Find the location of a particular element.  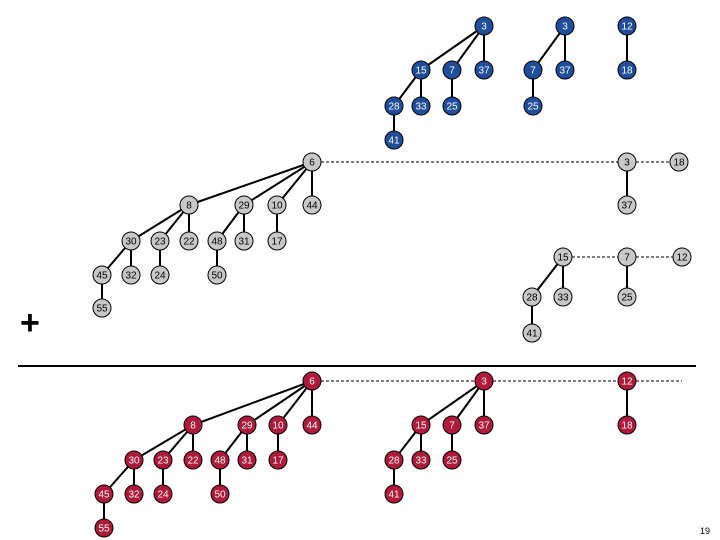

heap-node: 17 is located at coordinates (277, 241).